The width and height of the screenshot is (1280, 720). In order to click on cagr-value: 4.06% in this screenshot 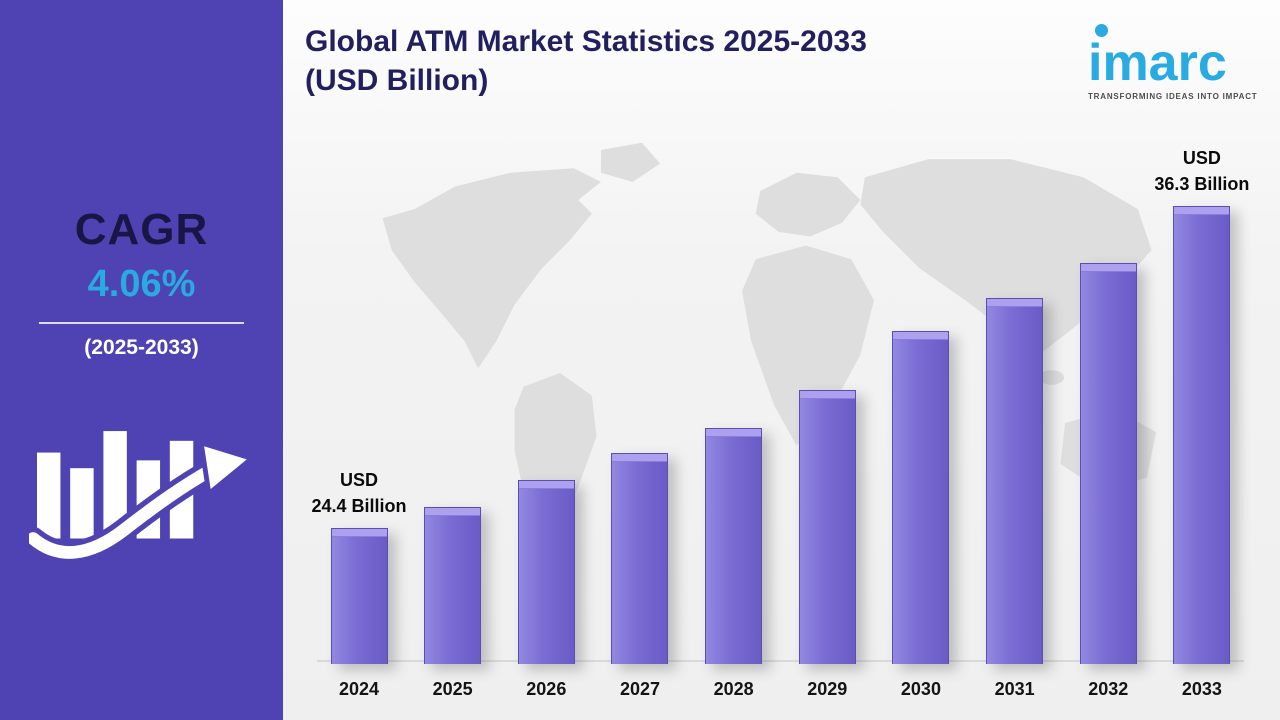, I will do `click(141, 284)`.